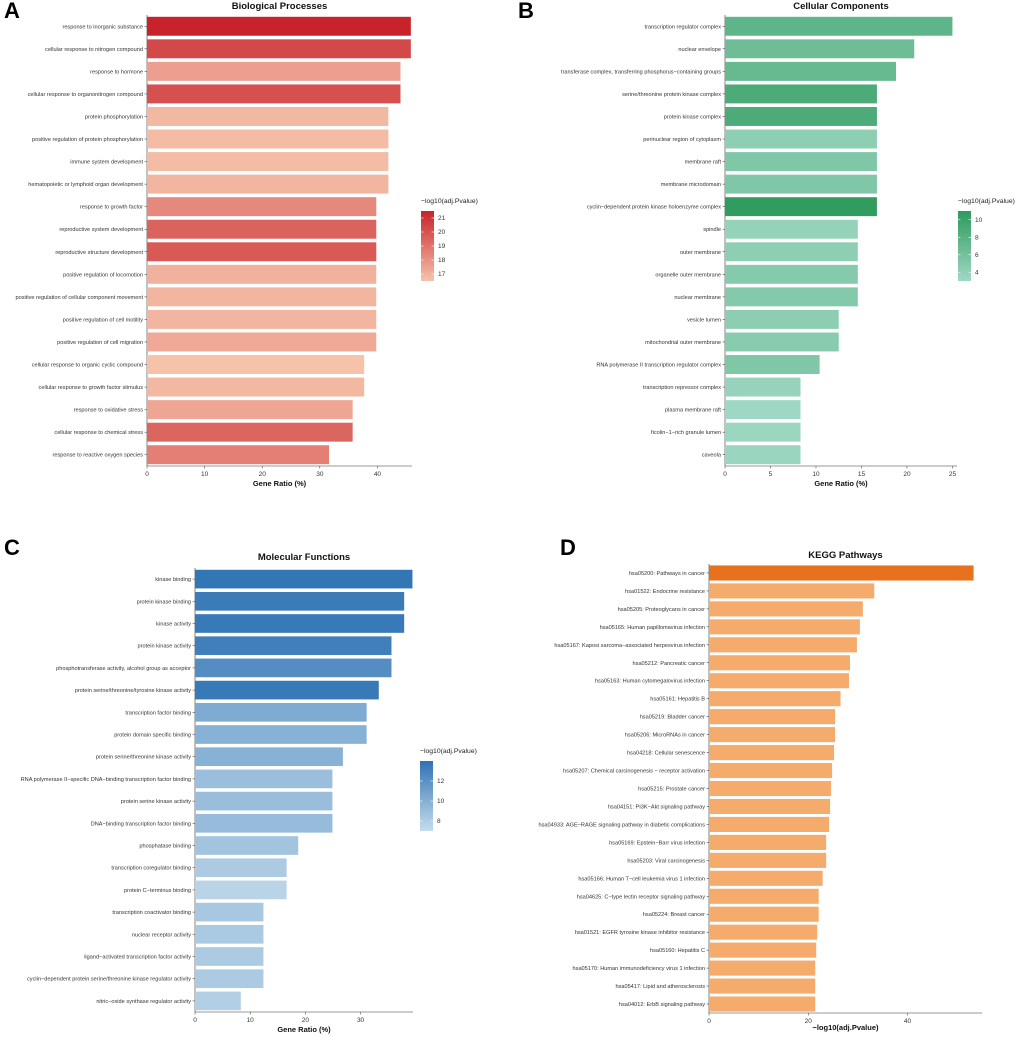 This screenshot has width=1024, height=1037. What do you see at coordinates (442, 232) in the screenshot?
I see `legend-tick-label: 20` at bounding box center [442, 232].